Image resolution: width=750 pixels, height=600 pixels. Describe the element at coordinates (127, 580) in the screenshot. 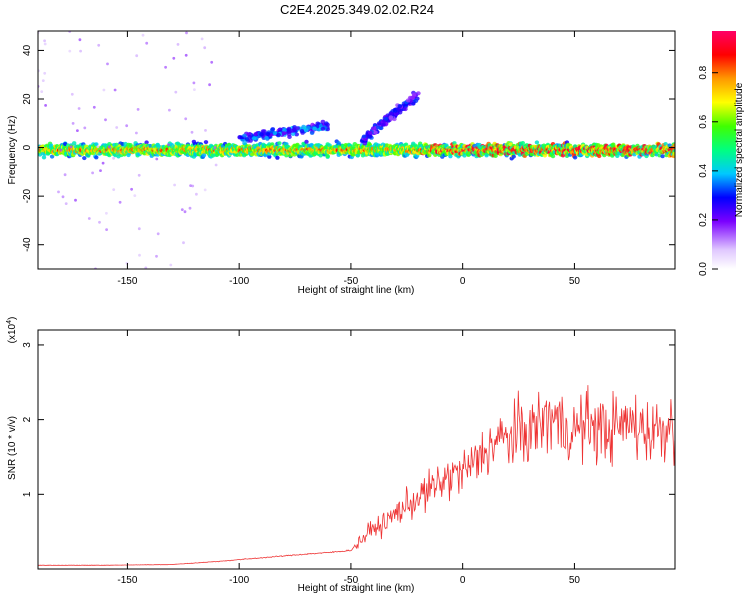

I see `x-tick-label: -150` at that location.